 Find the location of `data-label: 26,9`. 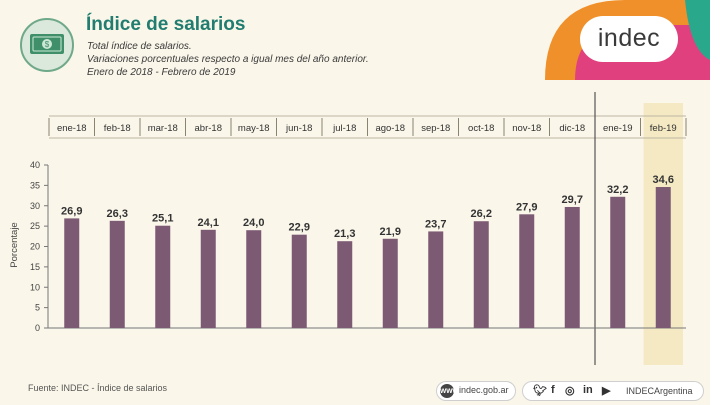

data-label: 26,9 is located at coordinates (71, 211).